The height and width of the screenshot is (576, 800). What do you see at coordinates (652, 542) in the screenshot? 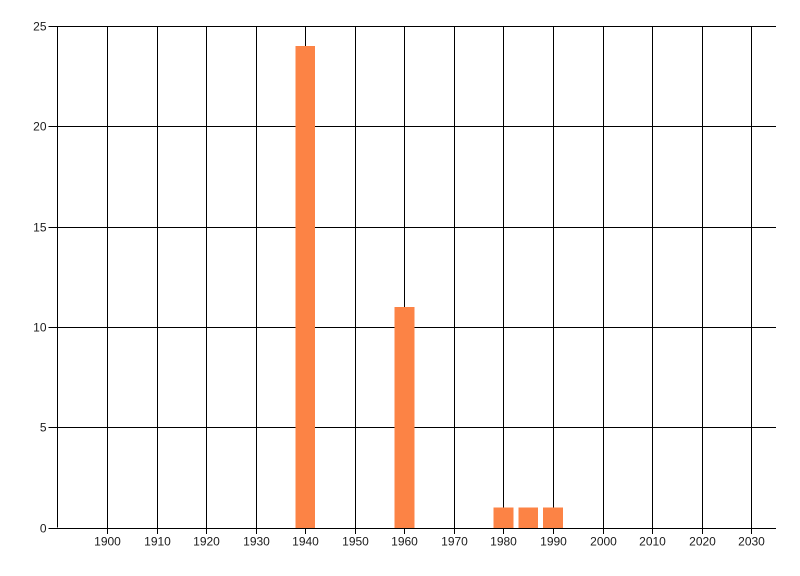
I see `x-tick-label: 2010` at bounding box center [652, 542].